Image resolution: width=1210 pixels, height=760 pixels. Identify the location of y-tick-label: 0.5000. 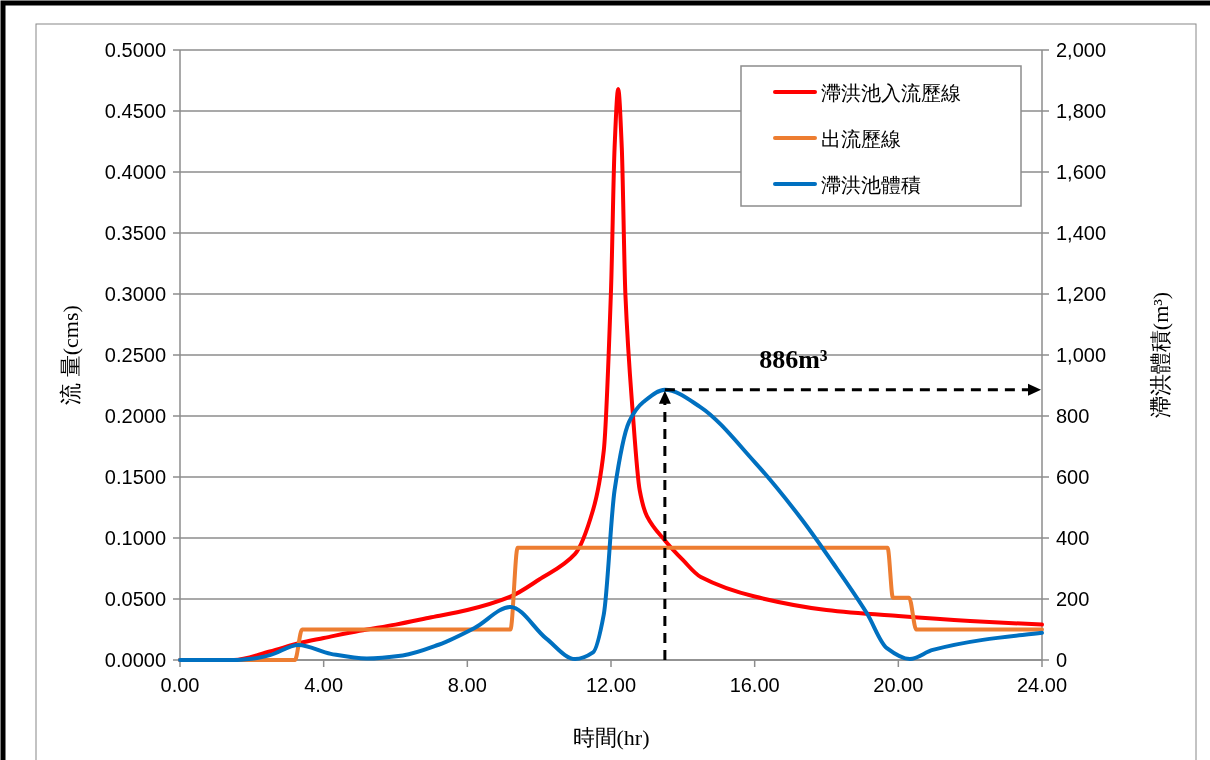
(135, 50).